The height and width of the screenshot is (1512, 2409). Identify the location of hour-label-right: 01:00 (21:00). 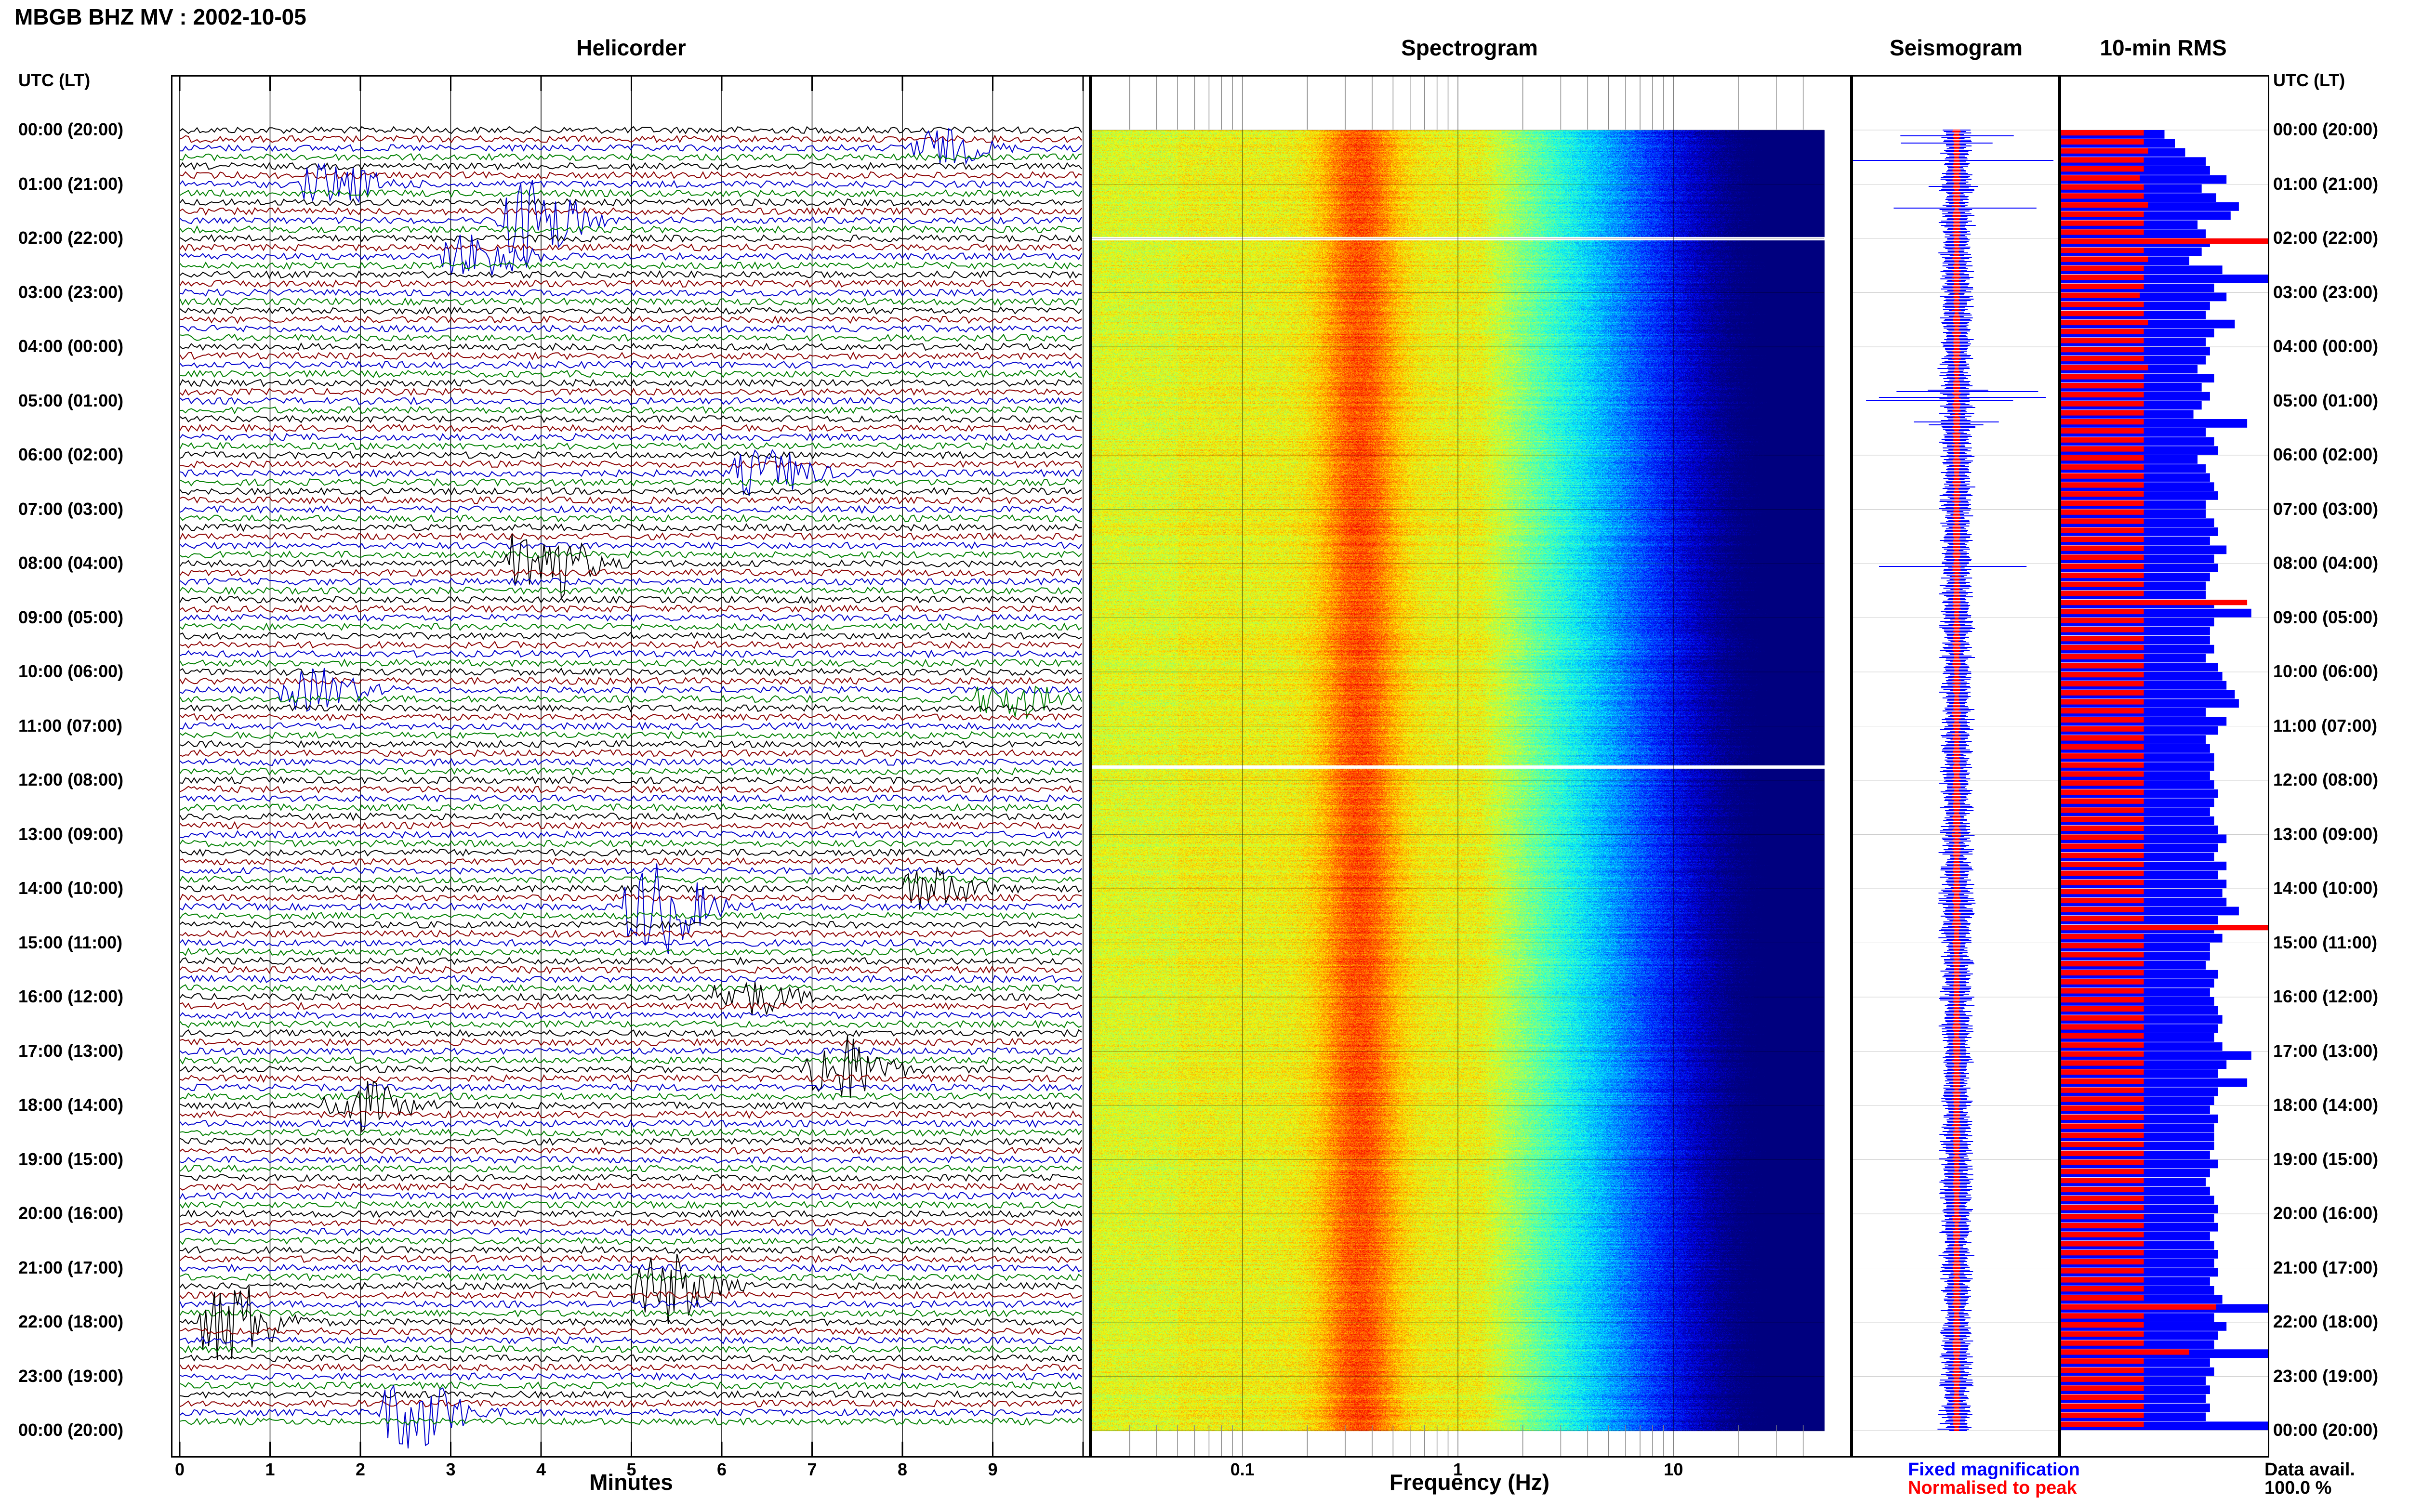
(2326, 183).